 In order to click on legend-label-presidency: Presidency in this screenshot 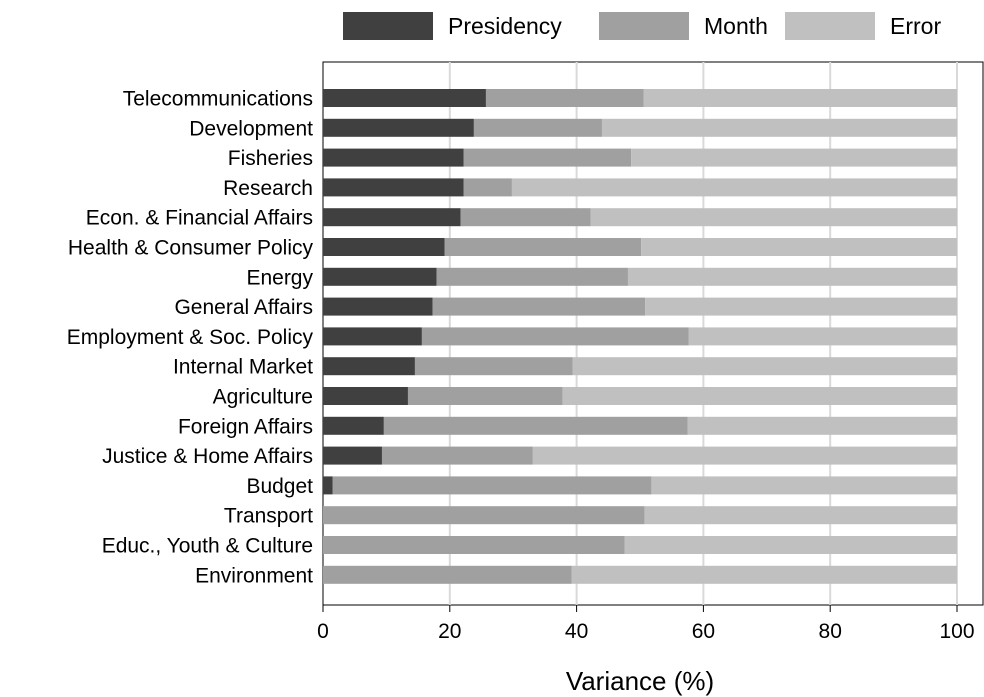, I will do `click(505, 26)`.